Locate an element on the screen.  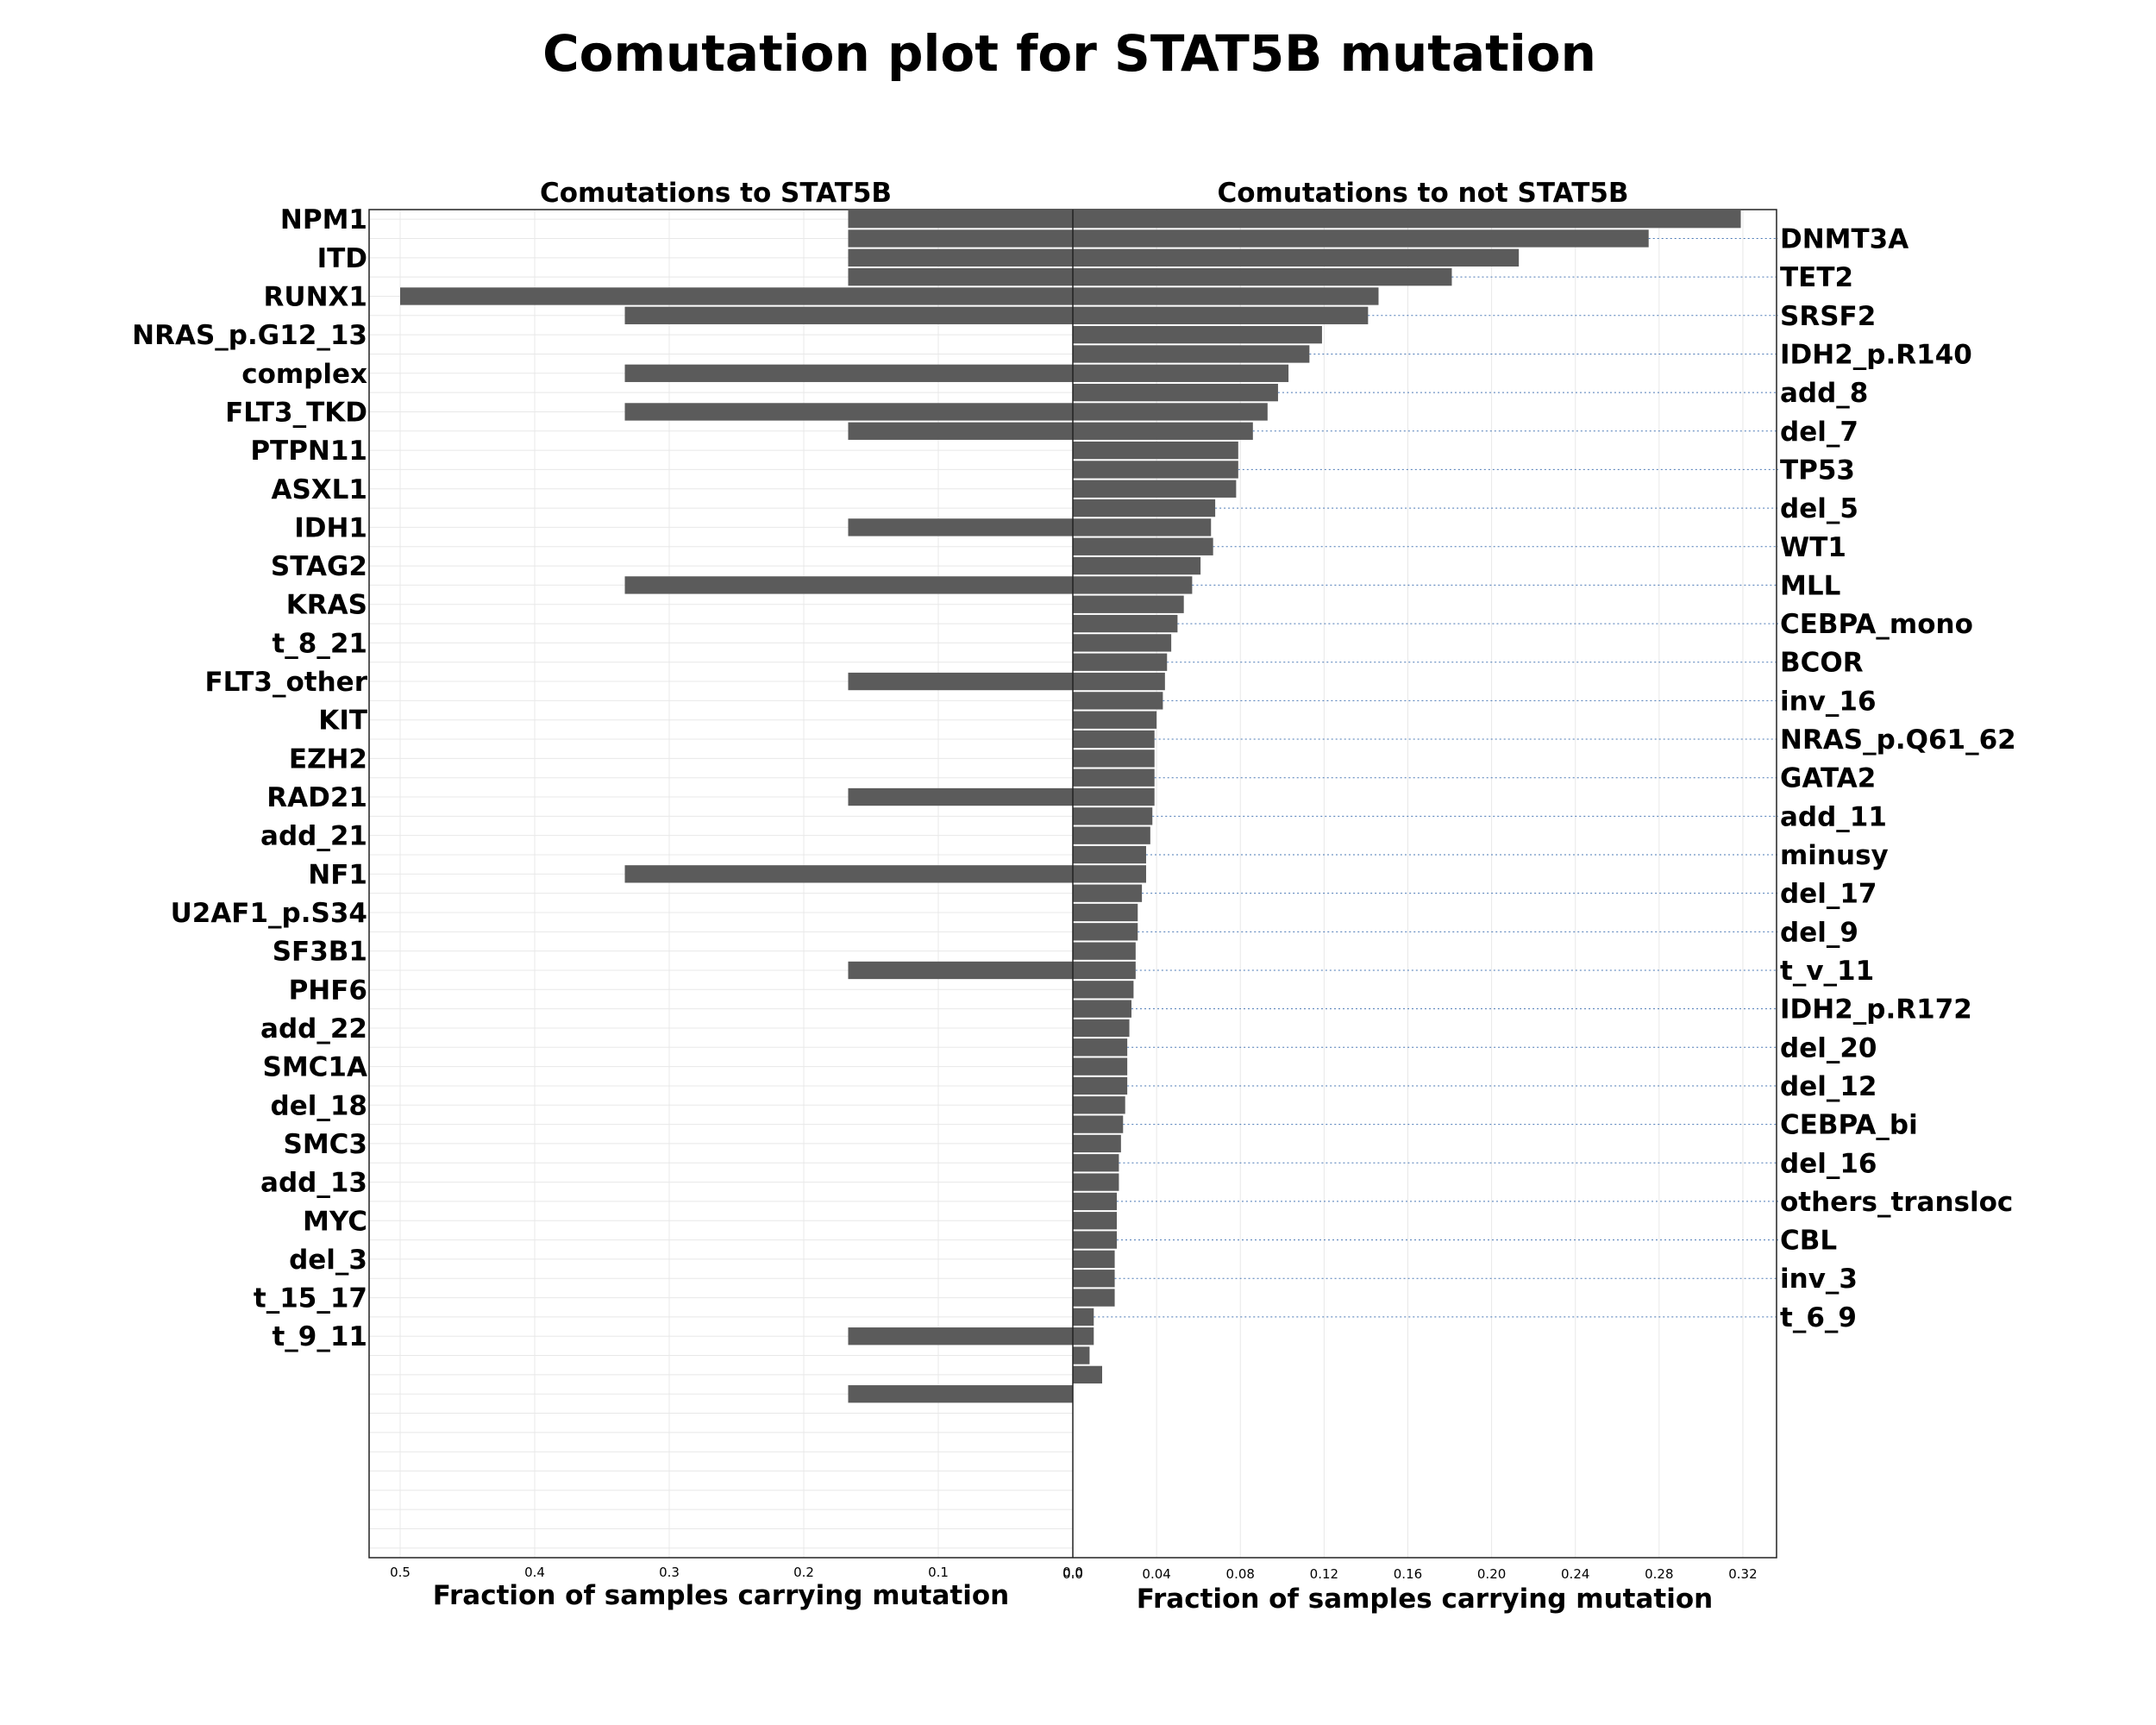
chart-title: Comutation plot for STAT5B mutation is located at coordinates (1069, 54).